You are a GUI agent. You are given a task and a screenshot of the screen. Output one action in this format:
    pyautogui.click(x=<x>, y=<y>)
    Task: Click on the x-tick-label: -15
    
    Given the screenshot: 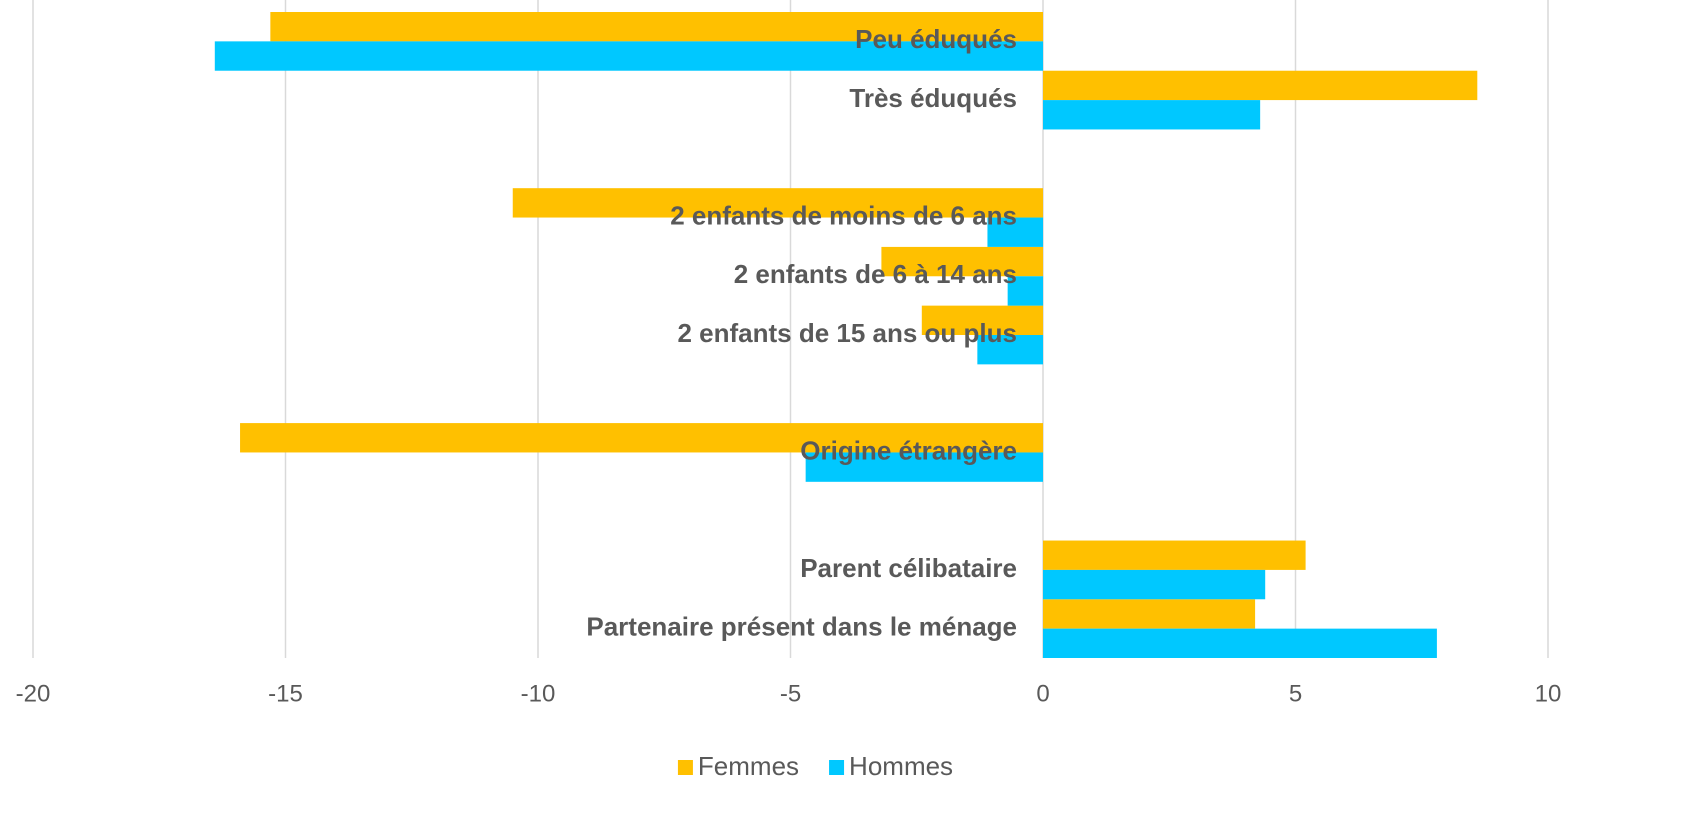 What is the action you would take?
    pyautogui.click(x=285, y=693)
    